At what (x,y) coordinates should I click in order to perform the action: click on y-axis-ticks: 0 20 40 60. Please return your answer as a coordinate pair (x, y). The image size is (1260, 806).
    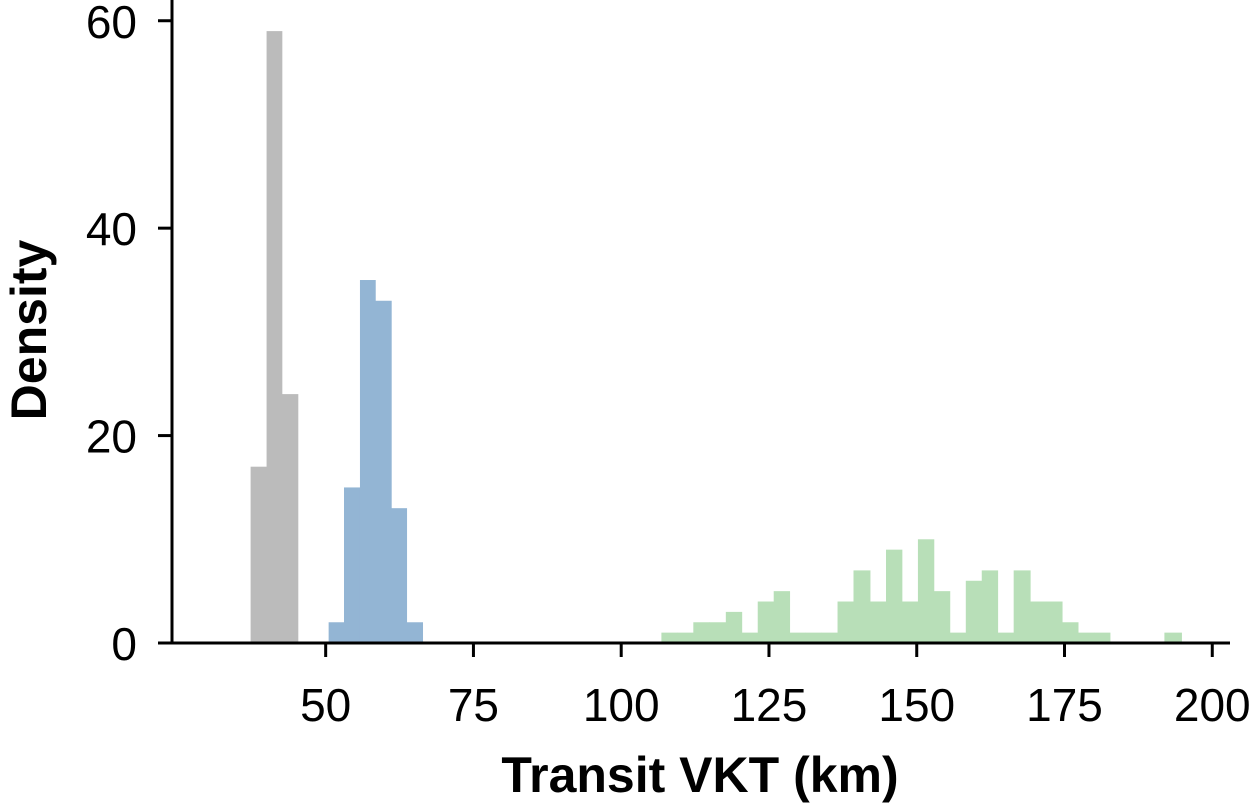
    Looking at the image, I should click on (129, 335).